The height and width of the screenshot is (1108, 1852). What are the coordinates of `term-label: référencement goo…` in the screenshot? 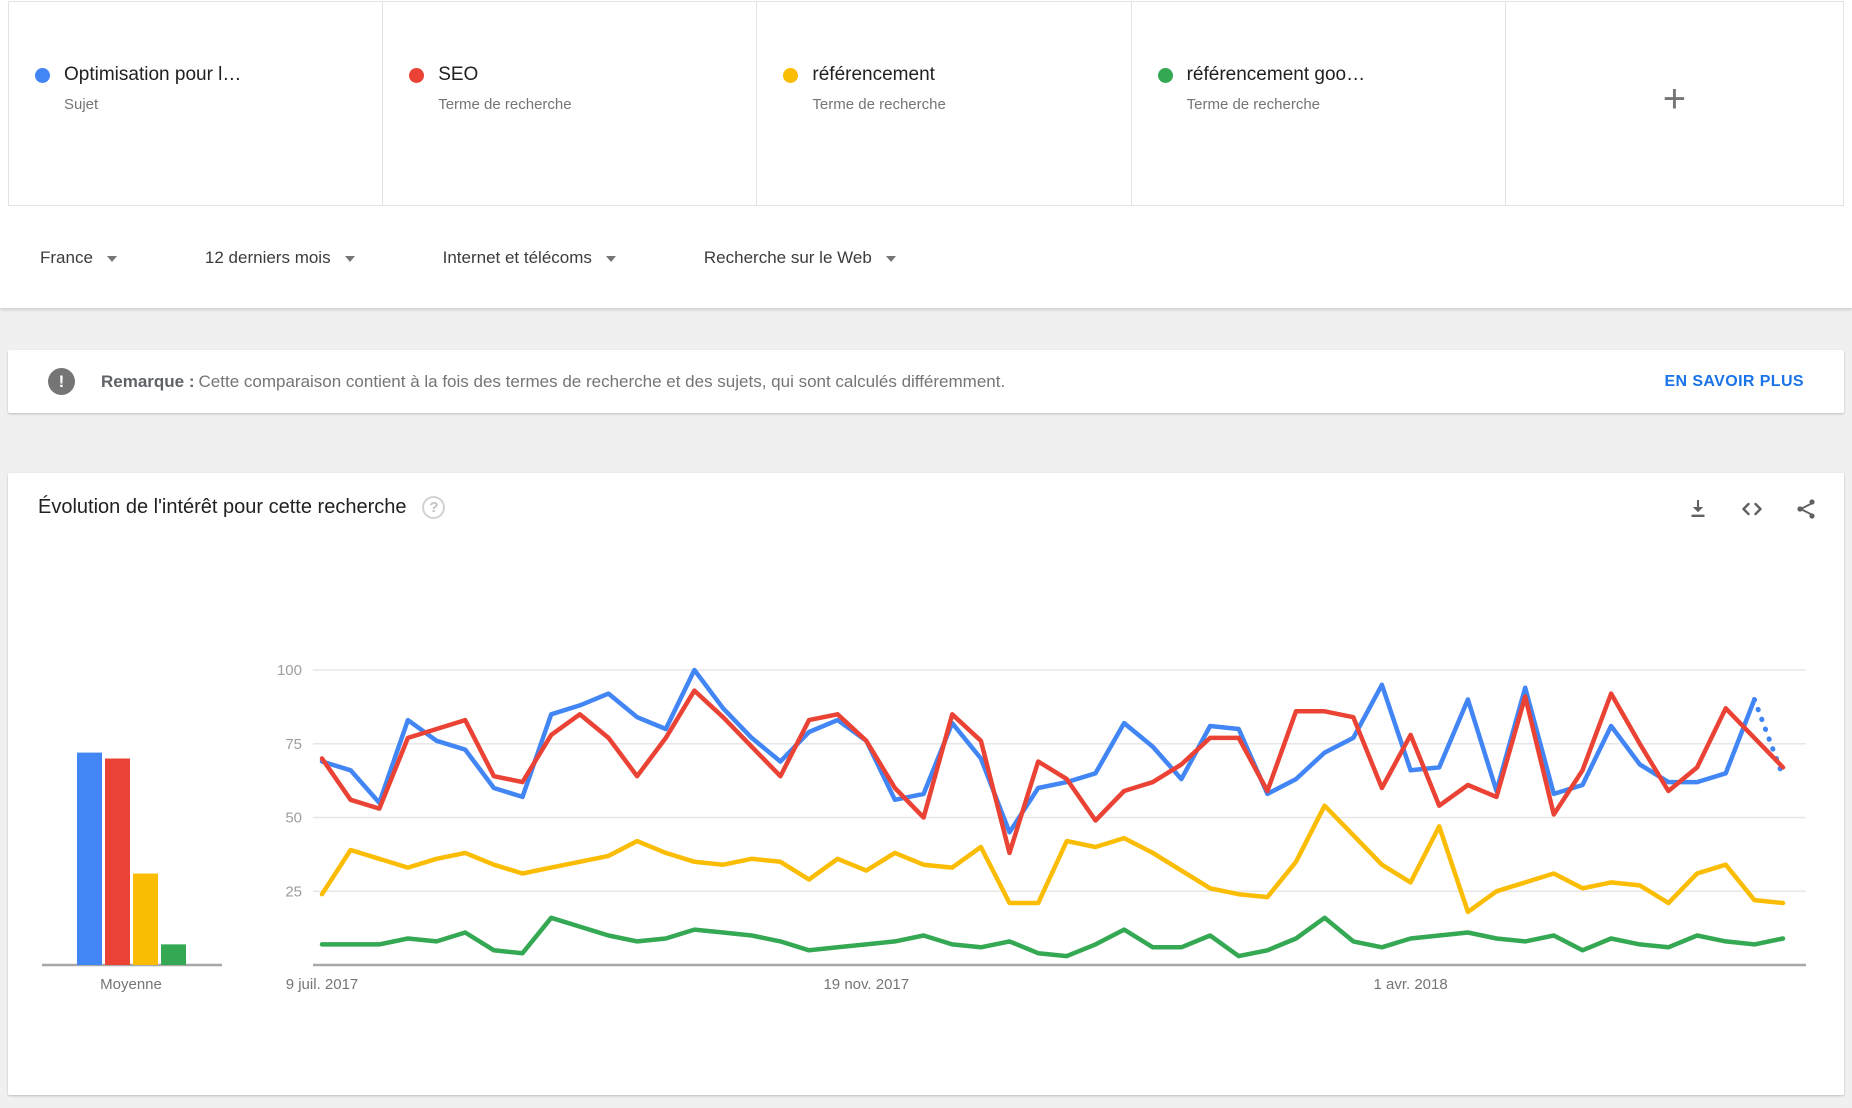 It's located at (1276, 74).